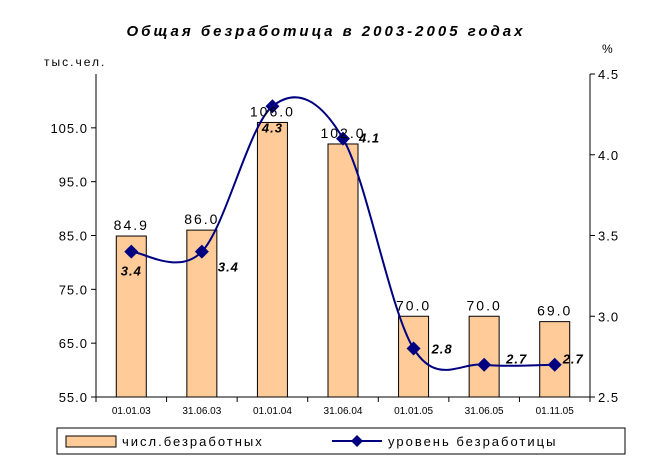 The image size is (653, 475). I want to click on x-tick-label: 01.01.05, so click(413, 411).